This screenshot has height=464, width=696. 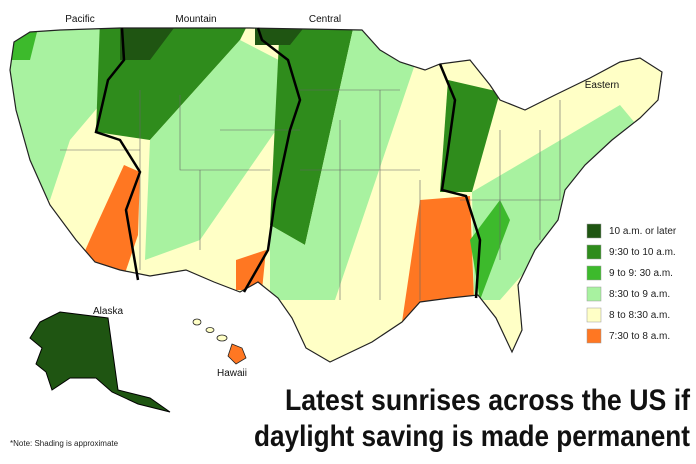 I want to click on zone-label: Pacific, so click(x=79, y=19).